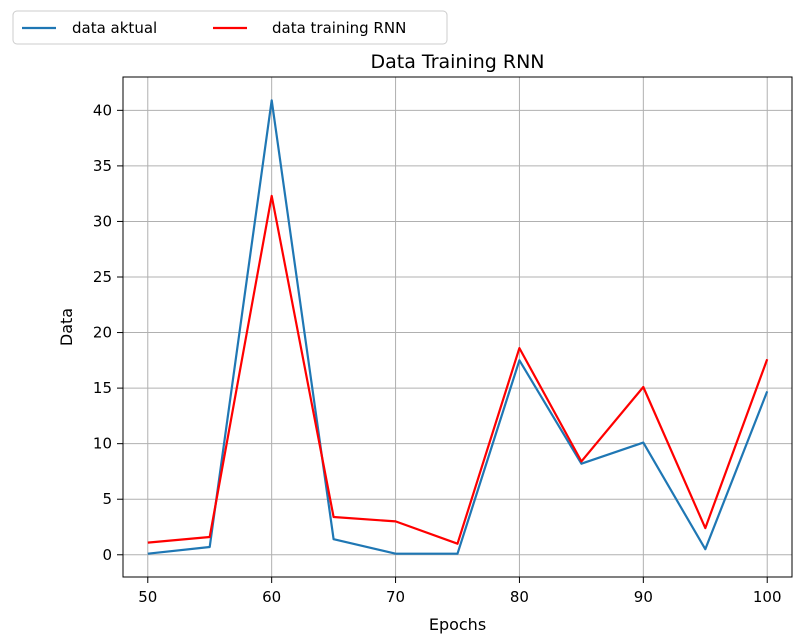 This screenshot has width=807, height=639. Describe the element at coordinates (339, 28) in the screenshot. I see `legend-label: data training RNN` at that location.